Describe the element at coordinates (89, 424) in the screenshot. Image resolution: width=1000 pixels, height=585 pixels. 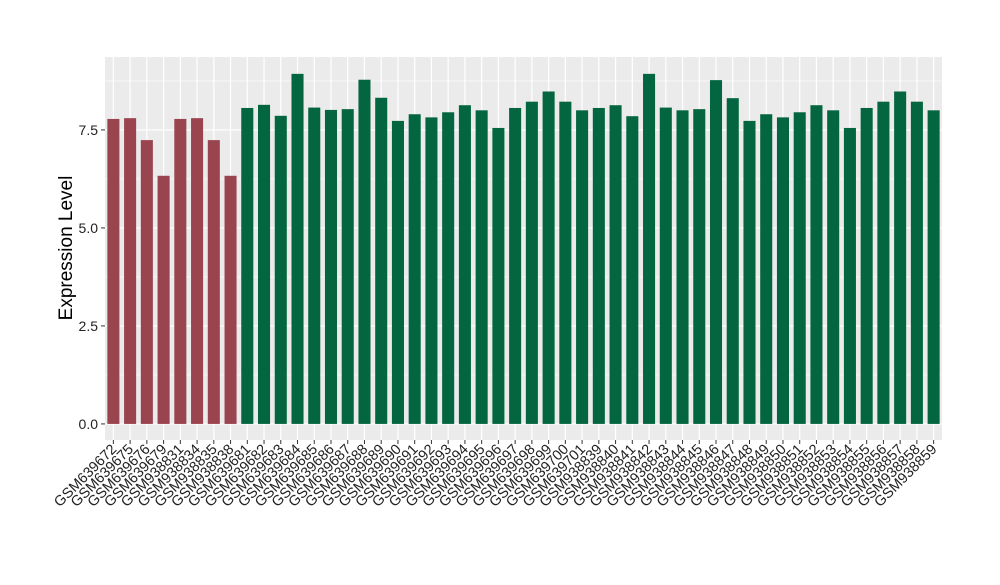
I see `y-tick-label: 0.0` at that location.